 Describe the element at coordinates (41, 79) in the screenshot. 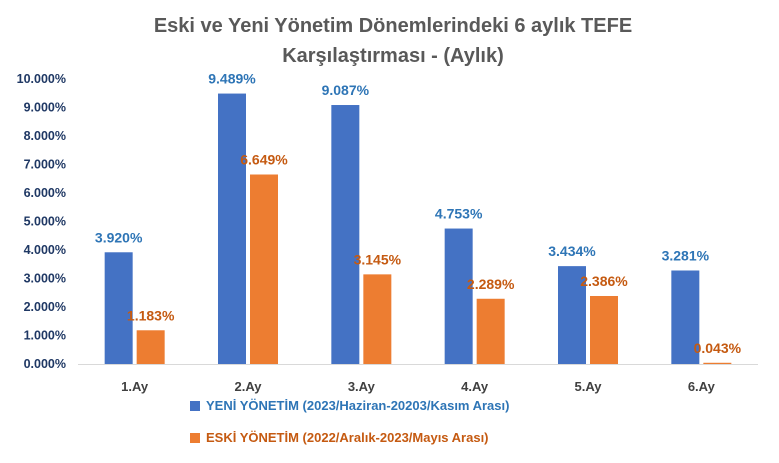

I see `y-tick-label: 10.000%` at that location.